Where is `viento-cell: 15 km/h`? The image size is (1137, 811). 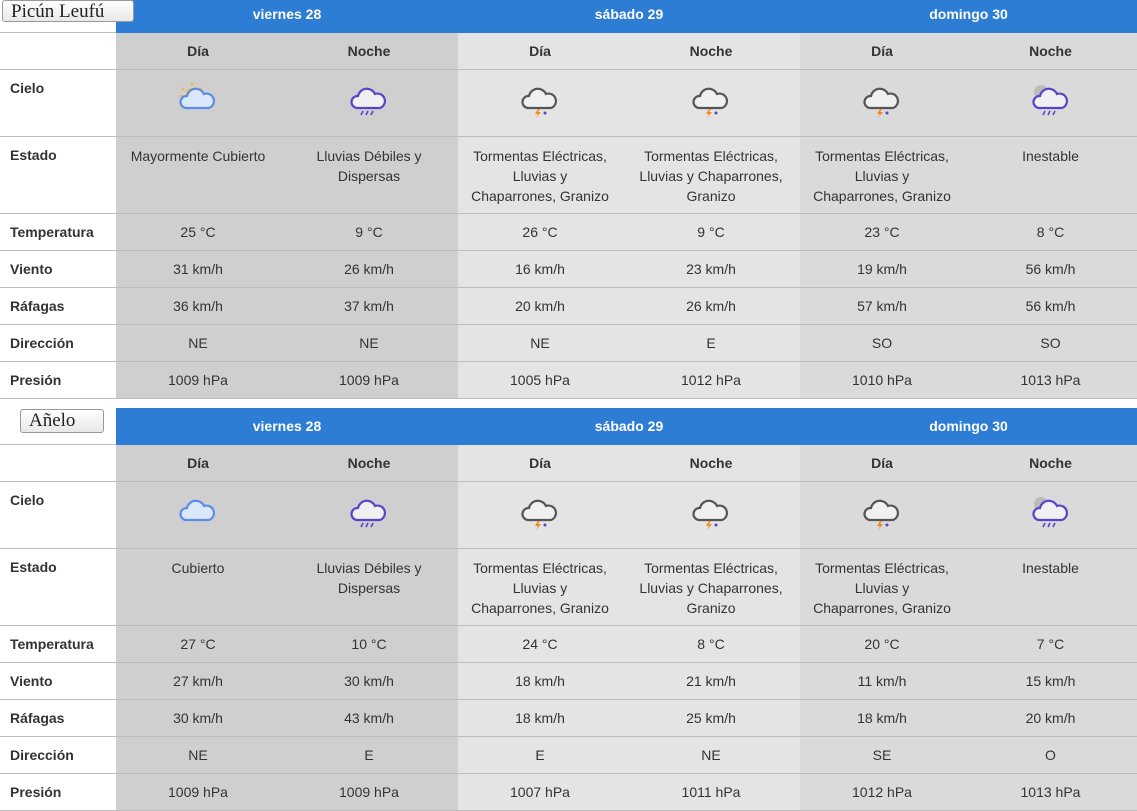
viento-cell: 15 km/h is located at coordinates (1050, 681).